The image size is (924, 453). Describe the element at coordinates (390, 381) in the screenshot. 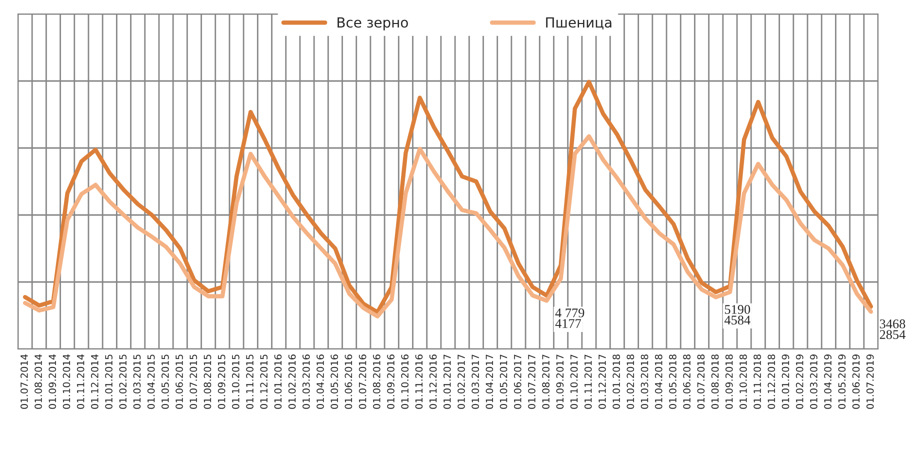

I see `x-tick-label: 01.09.2016` at that location.